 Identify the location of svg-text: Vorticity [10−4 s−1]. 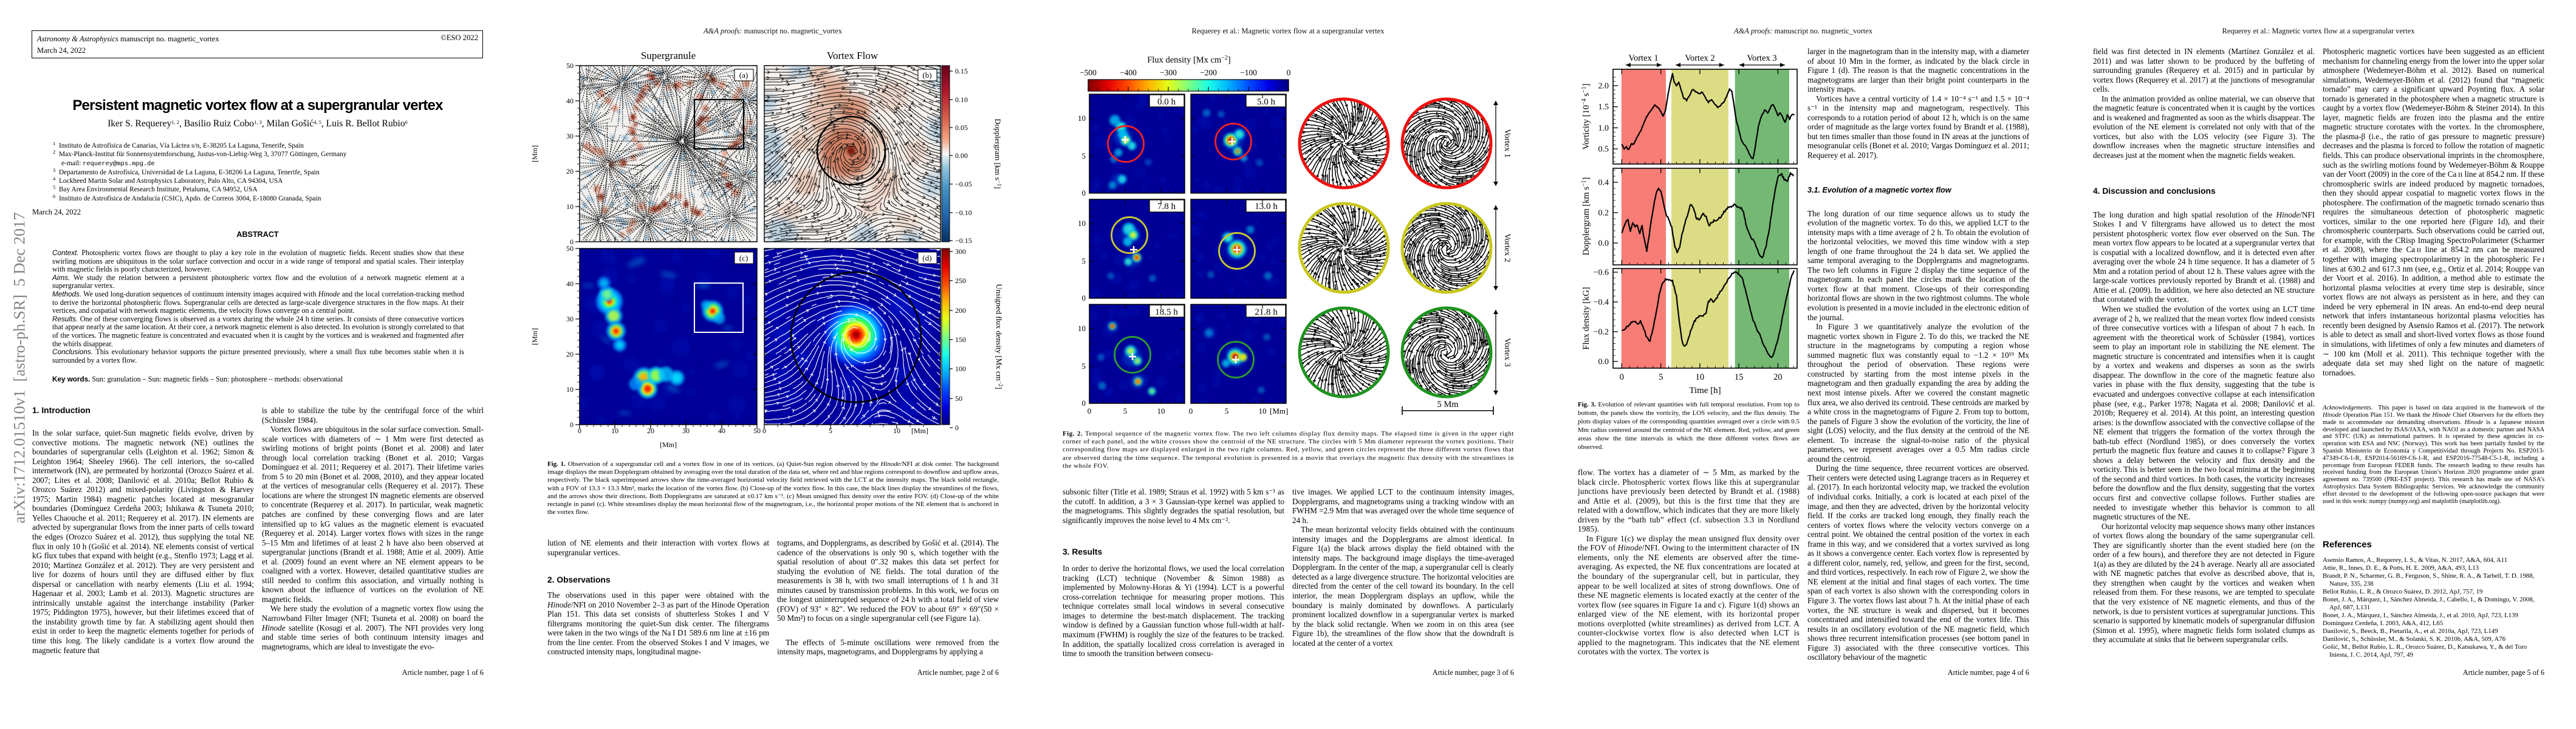
(1586, 117).